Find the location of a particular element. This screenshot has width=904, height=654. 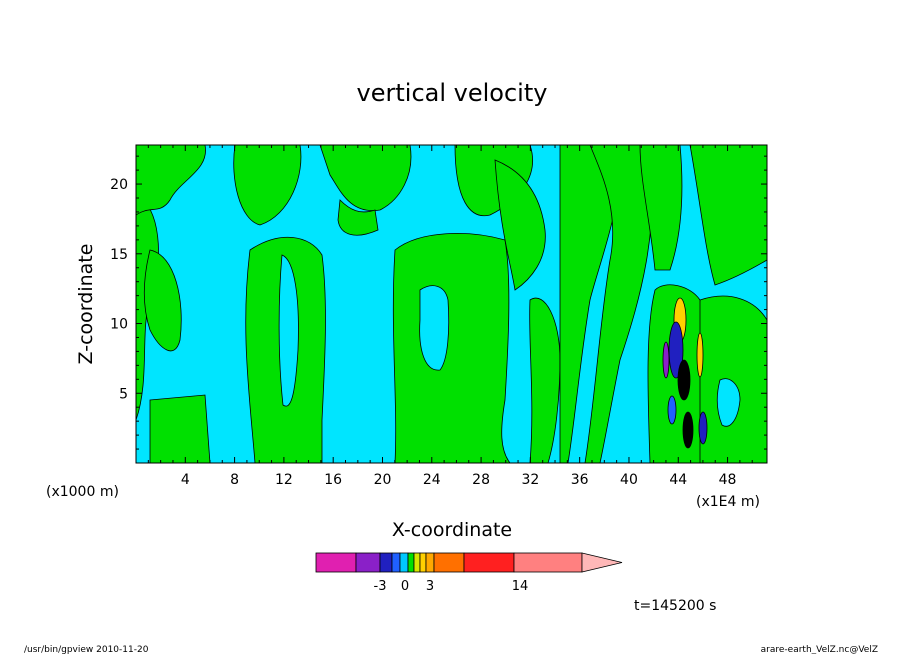

x-tick-label: 24 is located at coordinates (432, 480).